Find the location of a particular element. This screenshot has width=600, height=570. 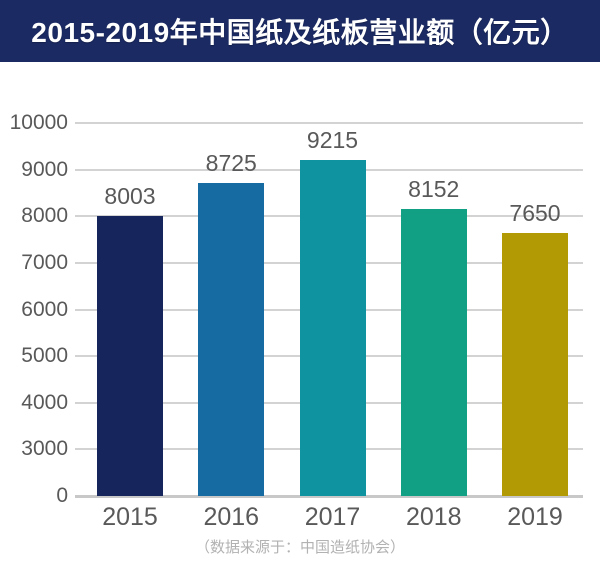

x-tick-label: 2016 is located at coordinates (231, 517).